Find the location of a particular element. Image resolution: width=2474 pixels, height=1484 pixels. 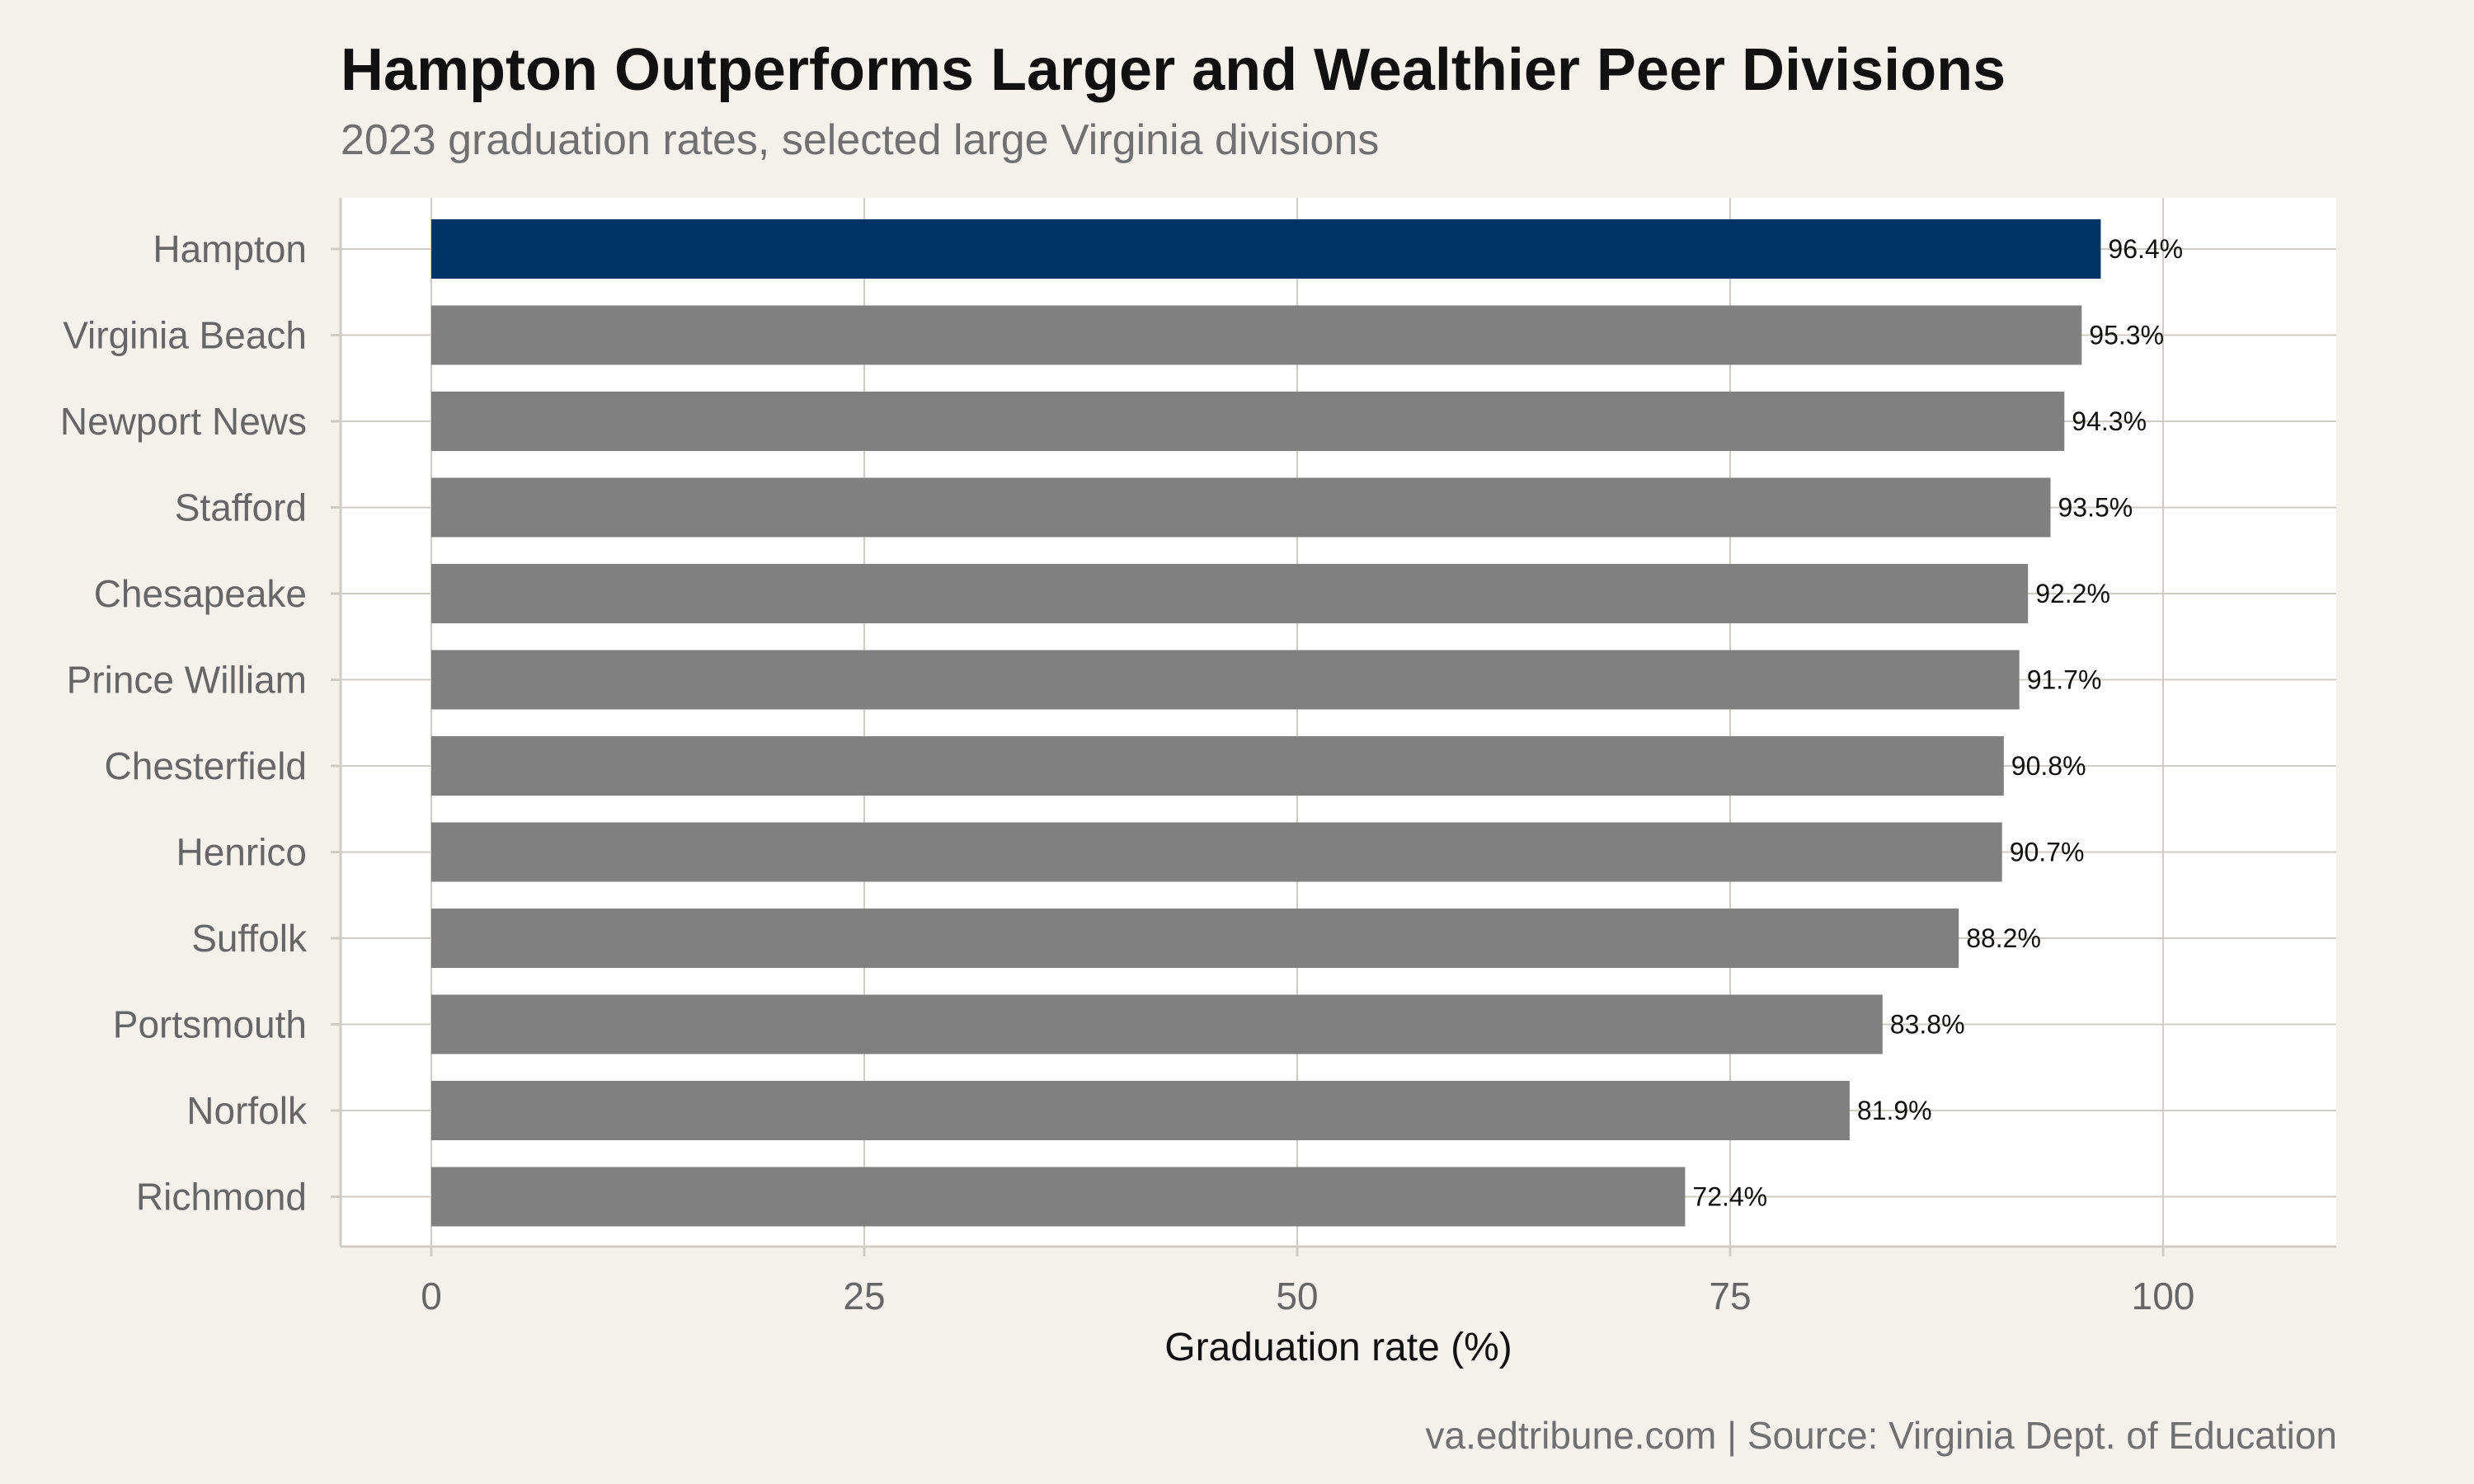

bar-stafford is located at coordinates (1241, 508).